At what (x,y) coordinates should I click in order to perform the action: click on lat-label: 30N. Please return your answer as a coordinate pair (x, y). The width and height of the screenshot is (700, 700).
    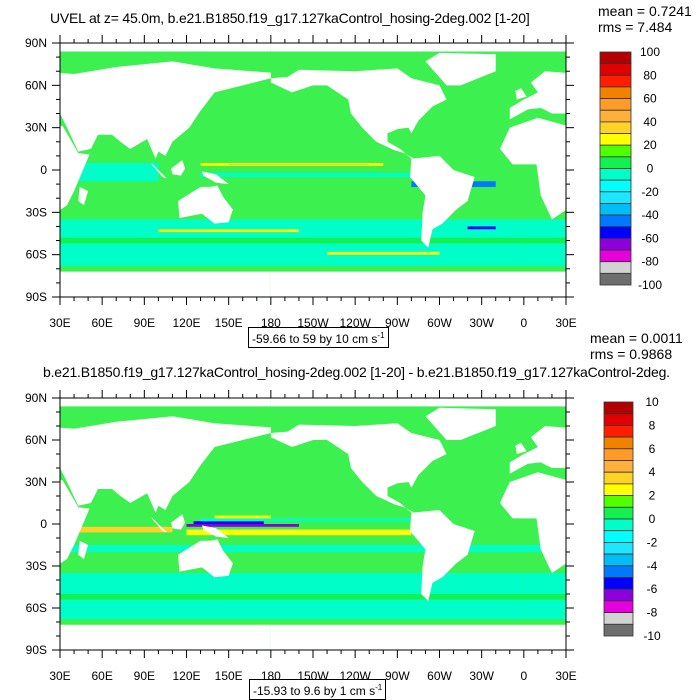
    Looking at the image, I should click on (36, 482).